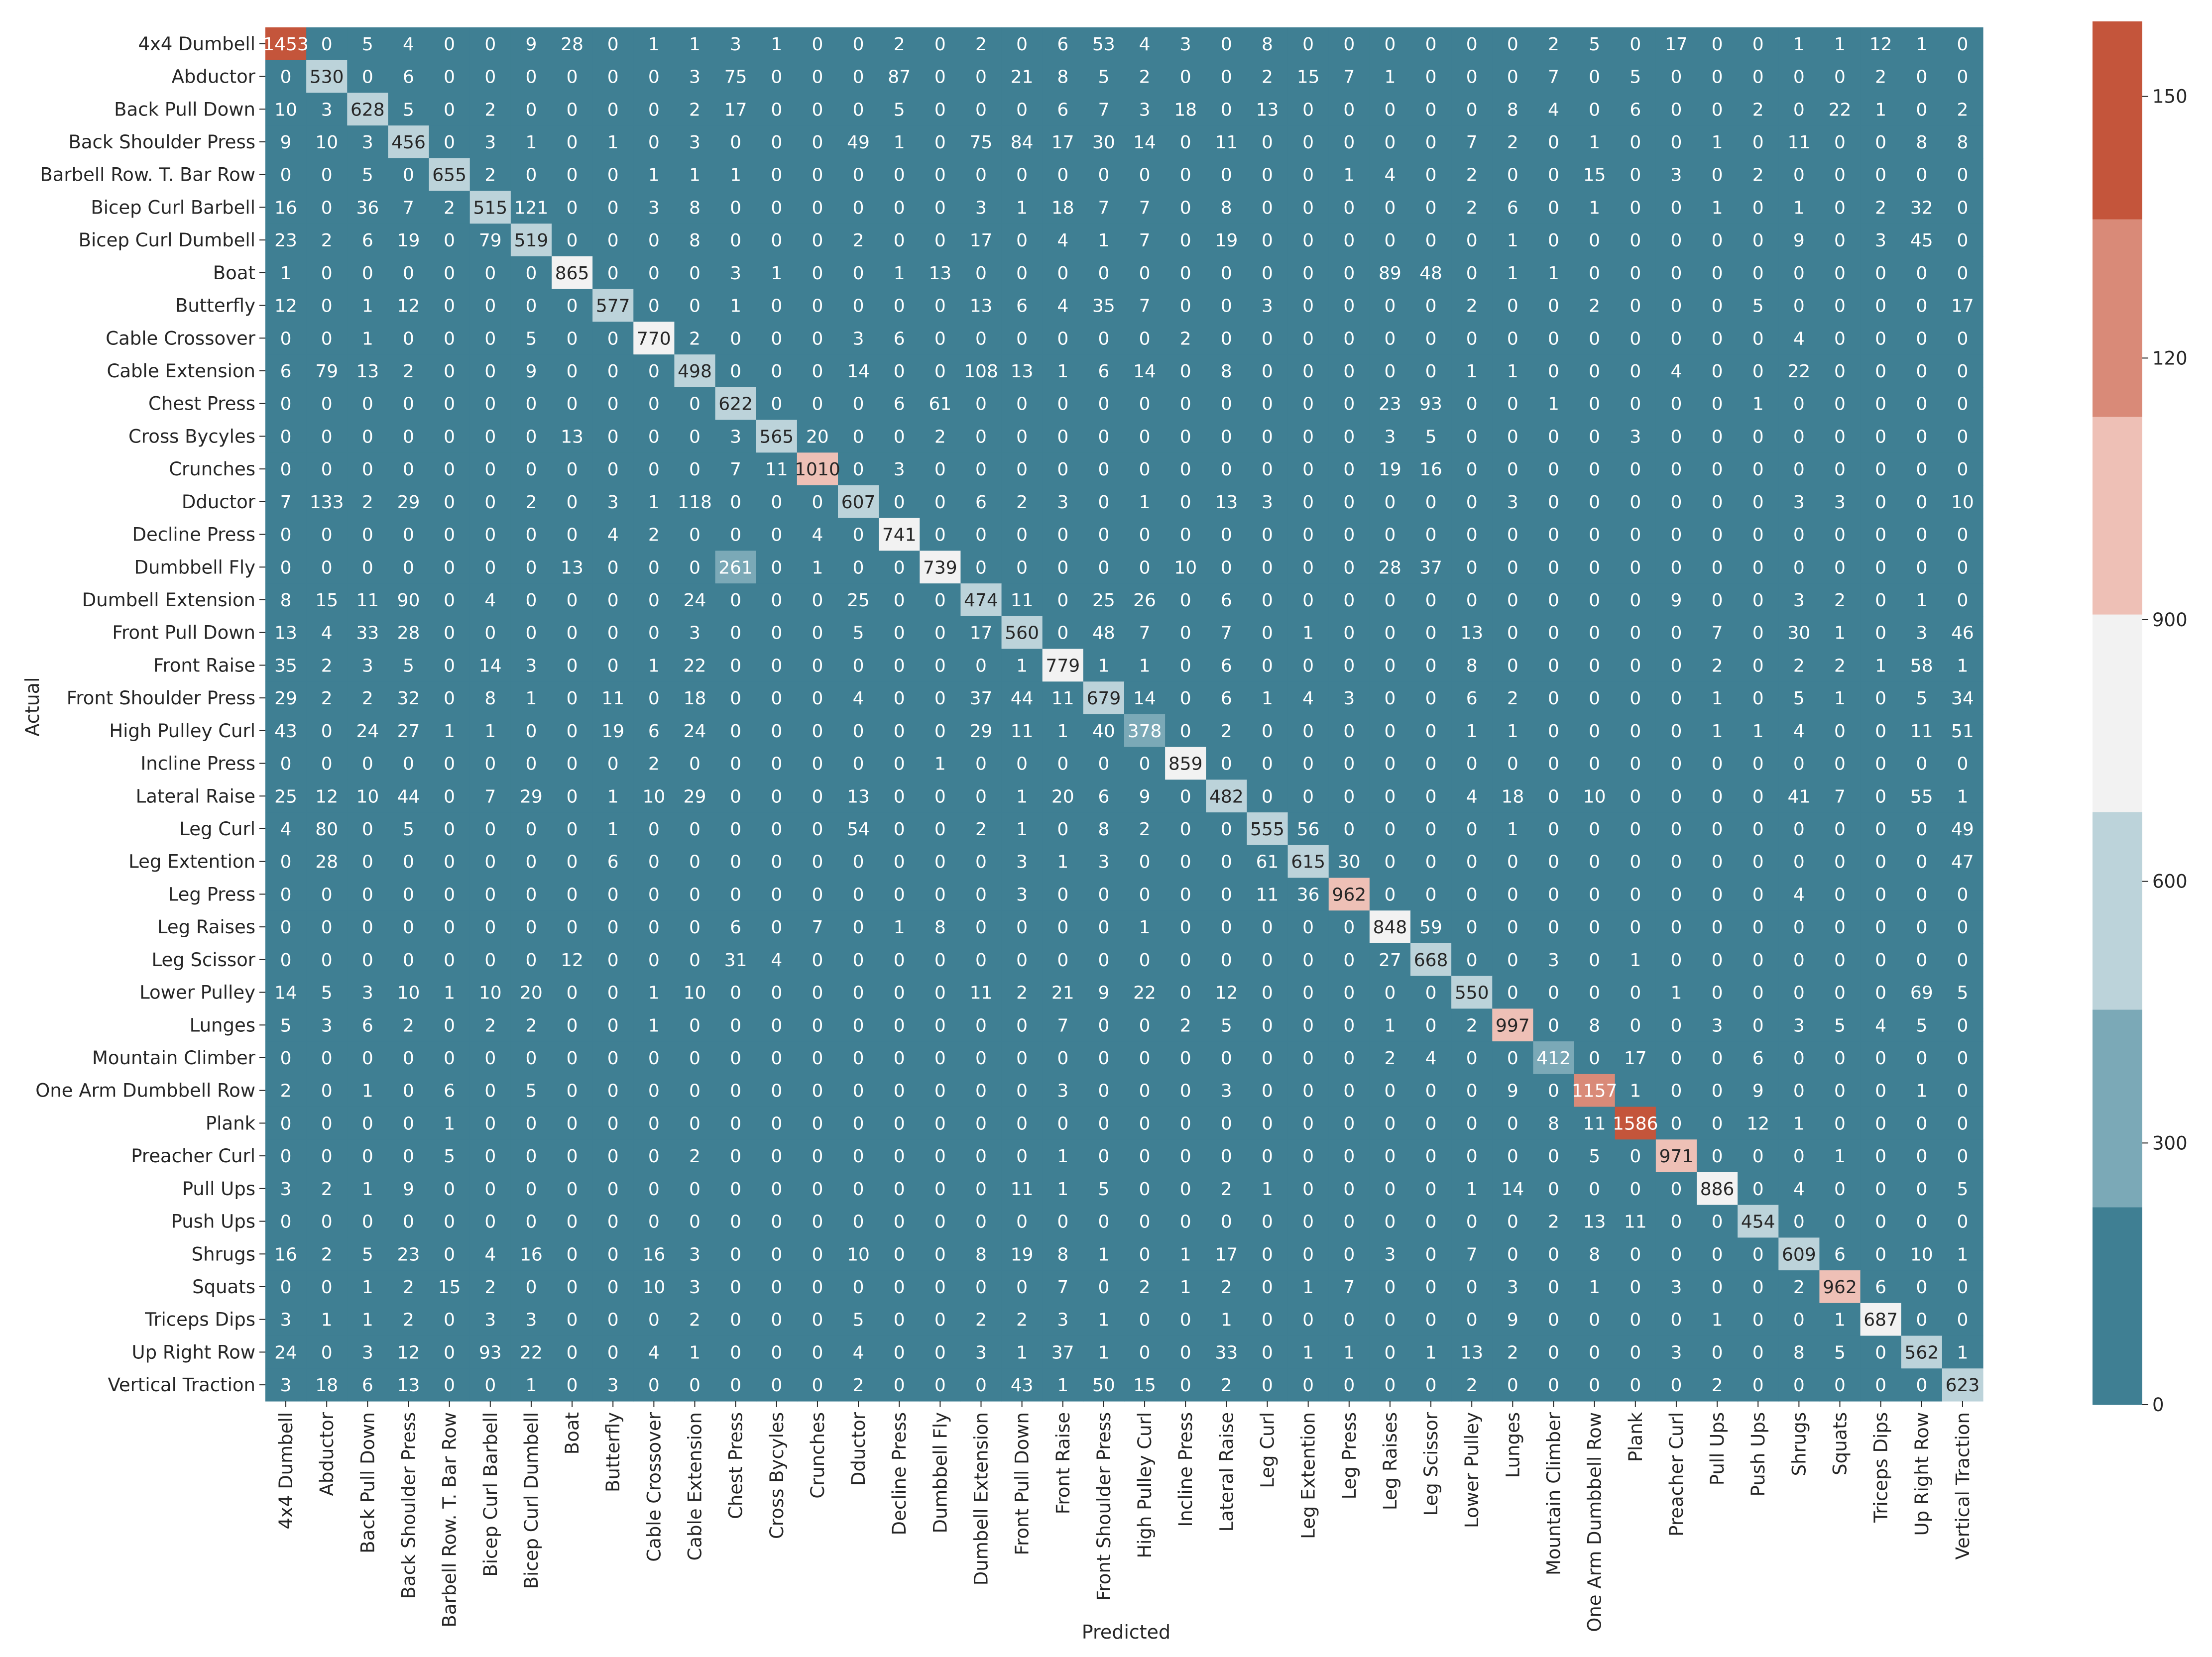  Describe the element at coordinates (1267, 862) in the screenshot. I see `cell-value-label: 61` at that location.